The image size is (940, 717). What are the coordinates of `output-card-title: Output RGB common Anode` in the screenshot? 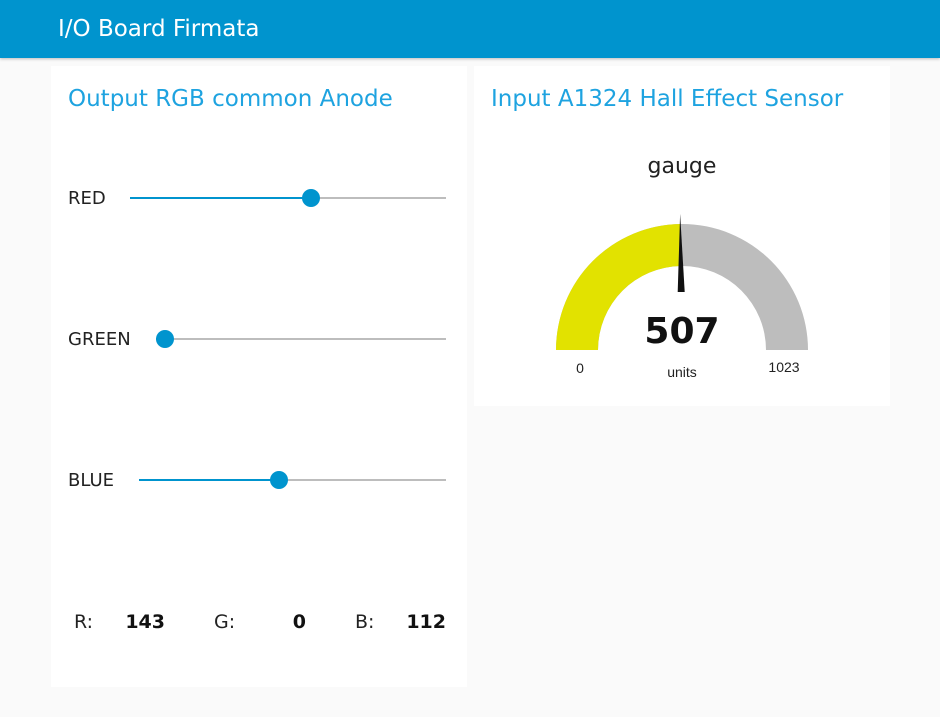 It's located at (230, 99).